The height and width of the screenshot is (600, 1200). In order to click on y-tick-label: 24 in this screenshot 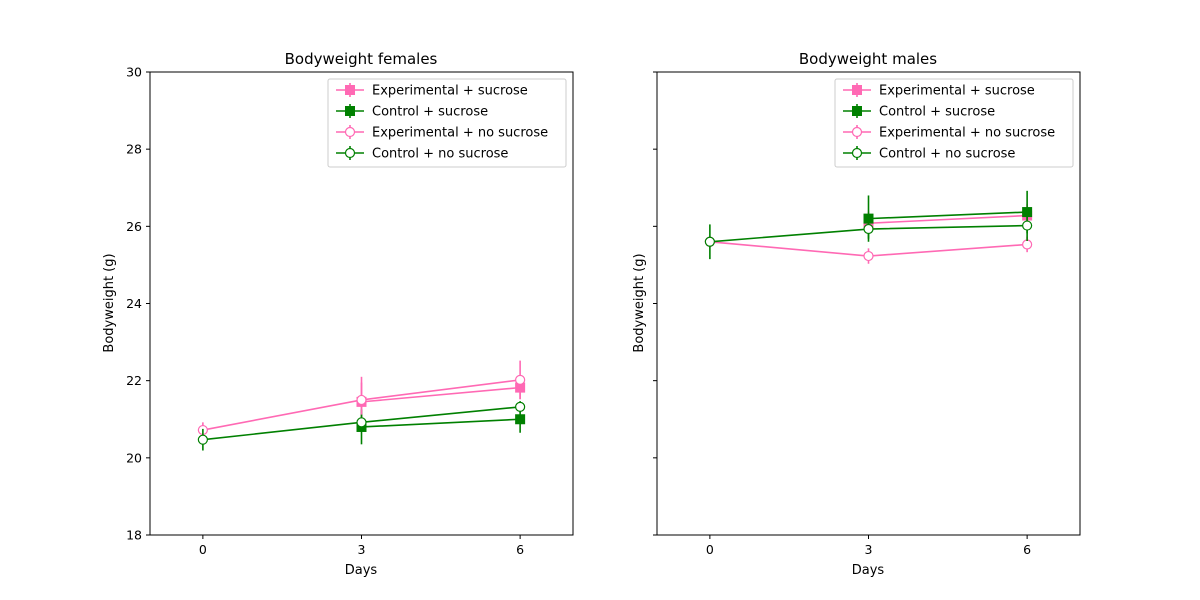, I will do `click(134, 303)`.